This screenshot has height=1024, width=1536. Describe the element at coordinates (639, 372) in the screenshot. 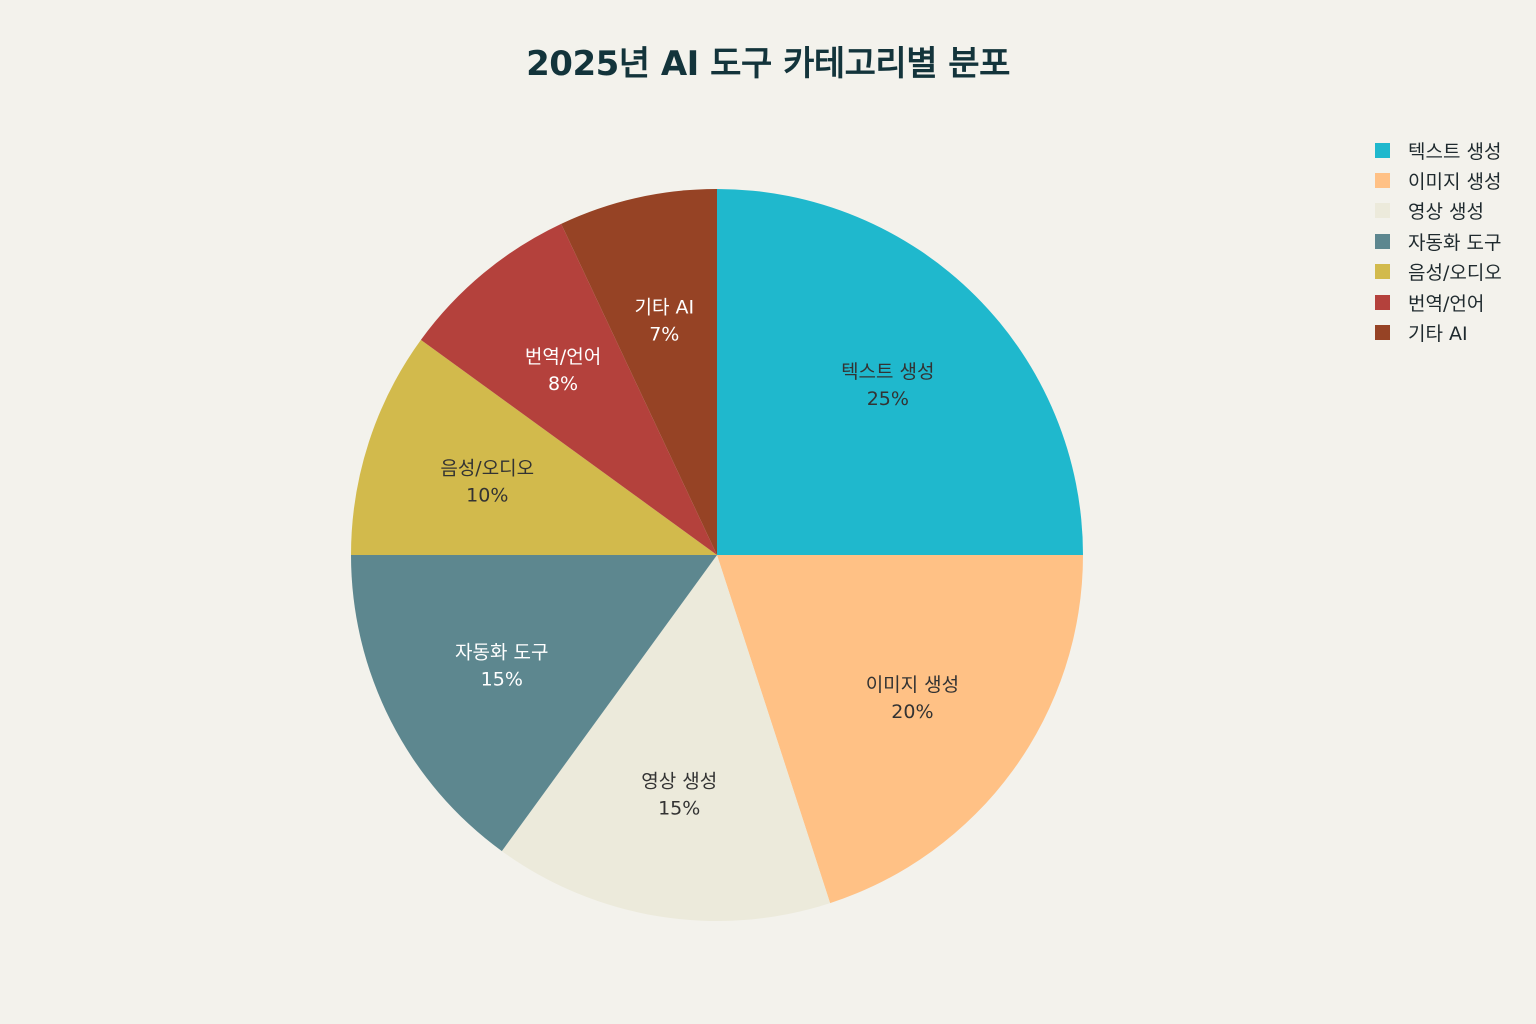

I see `pie-slice-기타-AI` at that location.